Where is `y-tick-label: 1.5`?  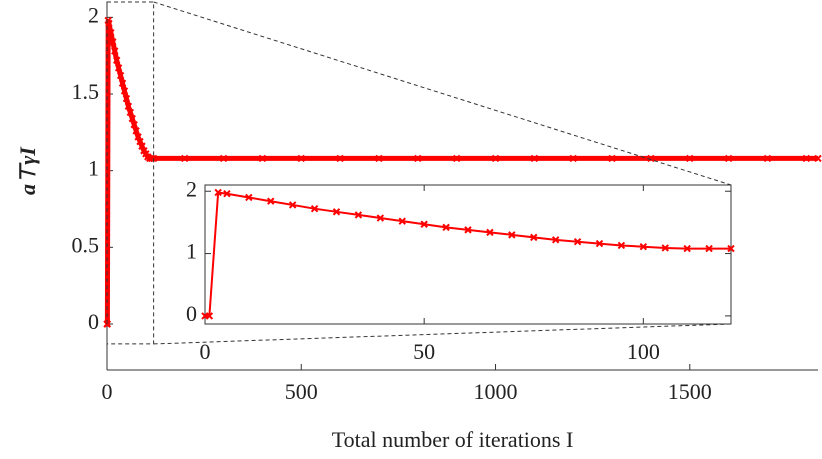 y-tick-label: 1.5 is located at coordinates (86, 91).